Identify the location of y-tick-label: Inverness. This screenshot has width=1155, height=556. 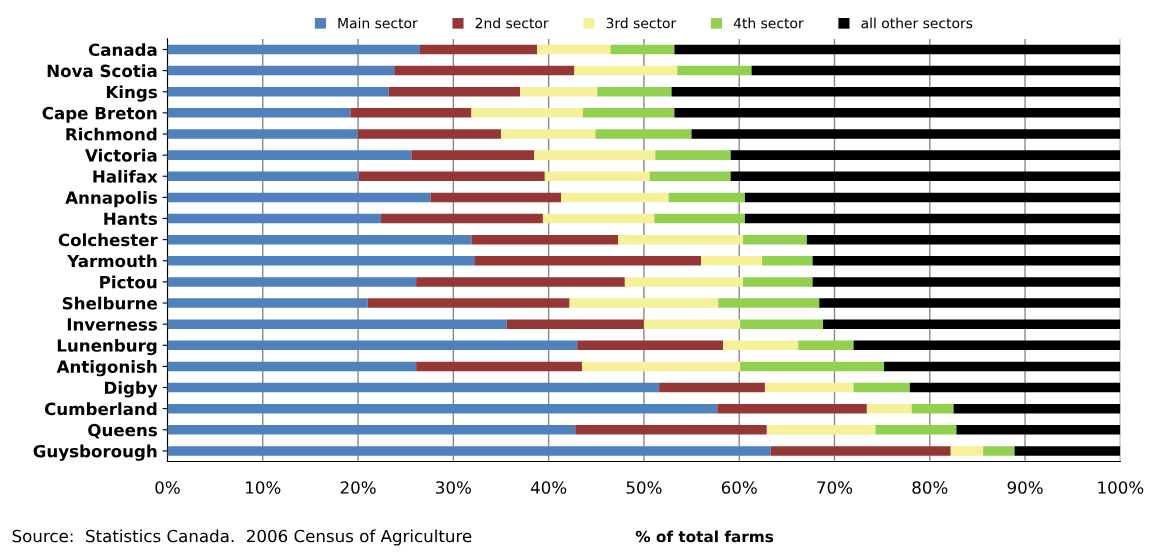
(112, 324).